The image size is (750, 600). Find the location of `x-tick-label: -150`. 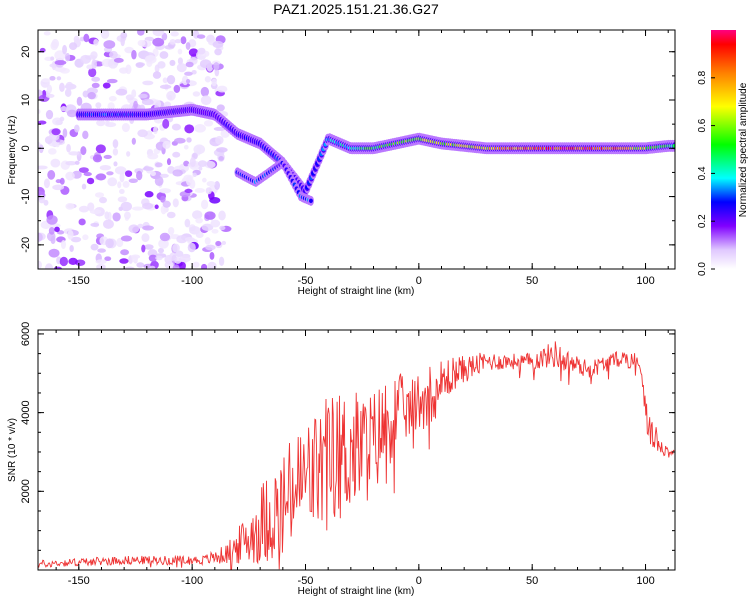

x-tick-label: -150 is located at coordinates (79, 581).